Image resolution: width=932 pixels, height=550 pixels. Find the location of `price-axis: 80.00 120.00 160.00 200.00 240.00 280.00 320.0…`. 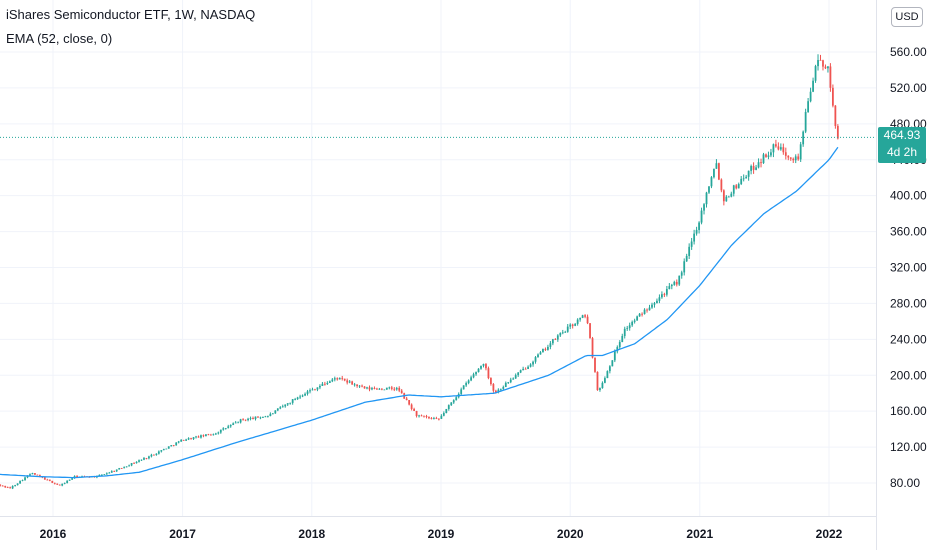

price-axis: 80.00 120.00 160.00 200.00 240.00 280.00 320.0… is located at coordinates (908, 267).